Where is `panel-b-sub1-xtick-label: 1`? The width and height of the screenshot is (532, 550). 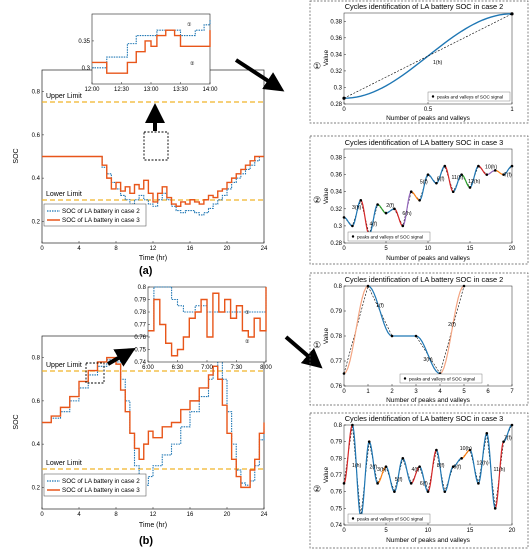 panel-b-sub1-xtick-label: 1 is located at coordinates (368, 392).